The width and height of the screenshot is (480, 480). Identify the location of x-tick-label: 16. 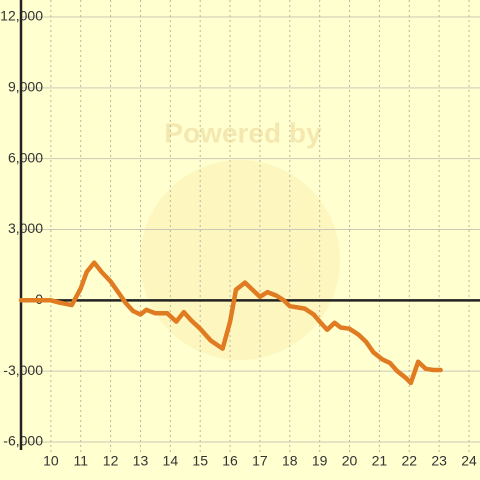
(230, 461).